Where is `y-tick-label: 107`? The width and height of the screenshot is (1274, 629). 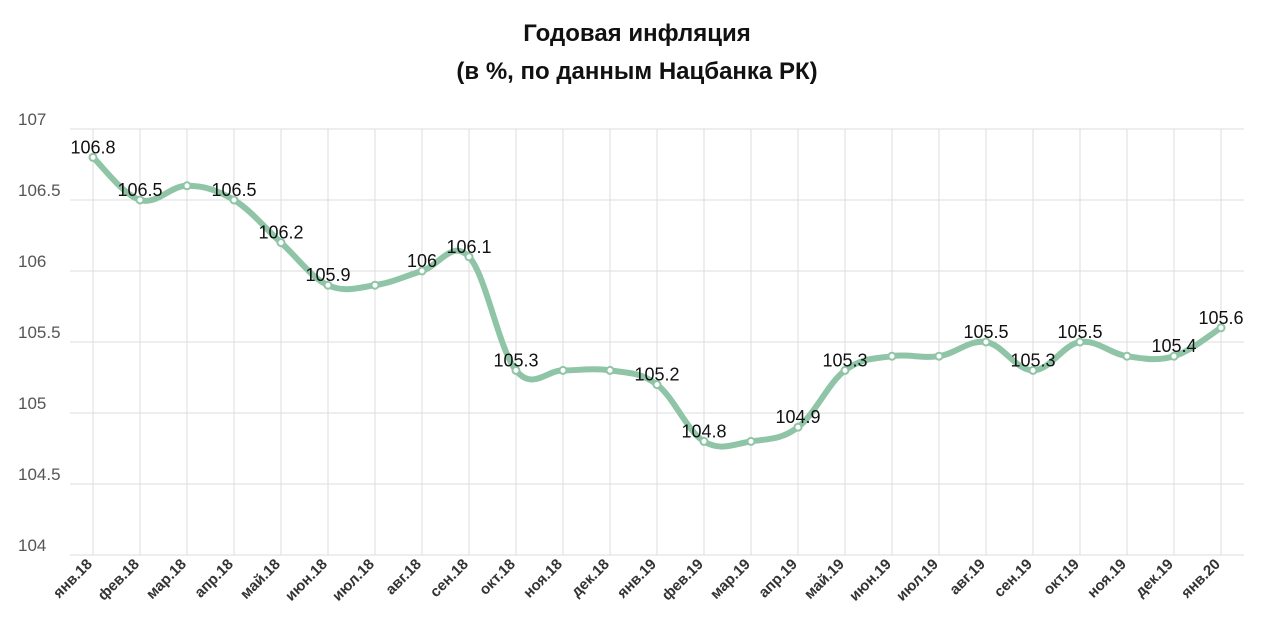 y-tick-label: 107 is located at coordinates (32, 119).